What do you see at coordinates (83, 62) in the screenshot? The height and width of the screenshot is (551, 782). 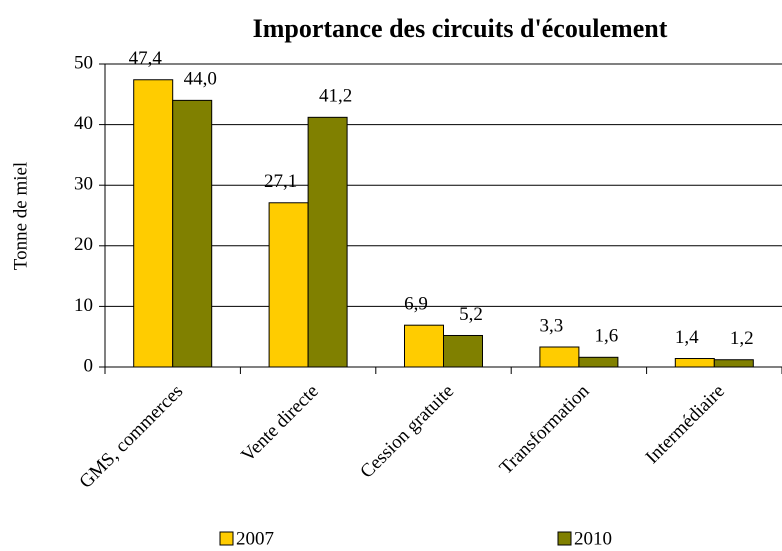 I see `y-tick-label: 50` at bounding box center [83, 62].